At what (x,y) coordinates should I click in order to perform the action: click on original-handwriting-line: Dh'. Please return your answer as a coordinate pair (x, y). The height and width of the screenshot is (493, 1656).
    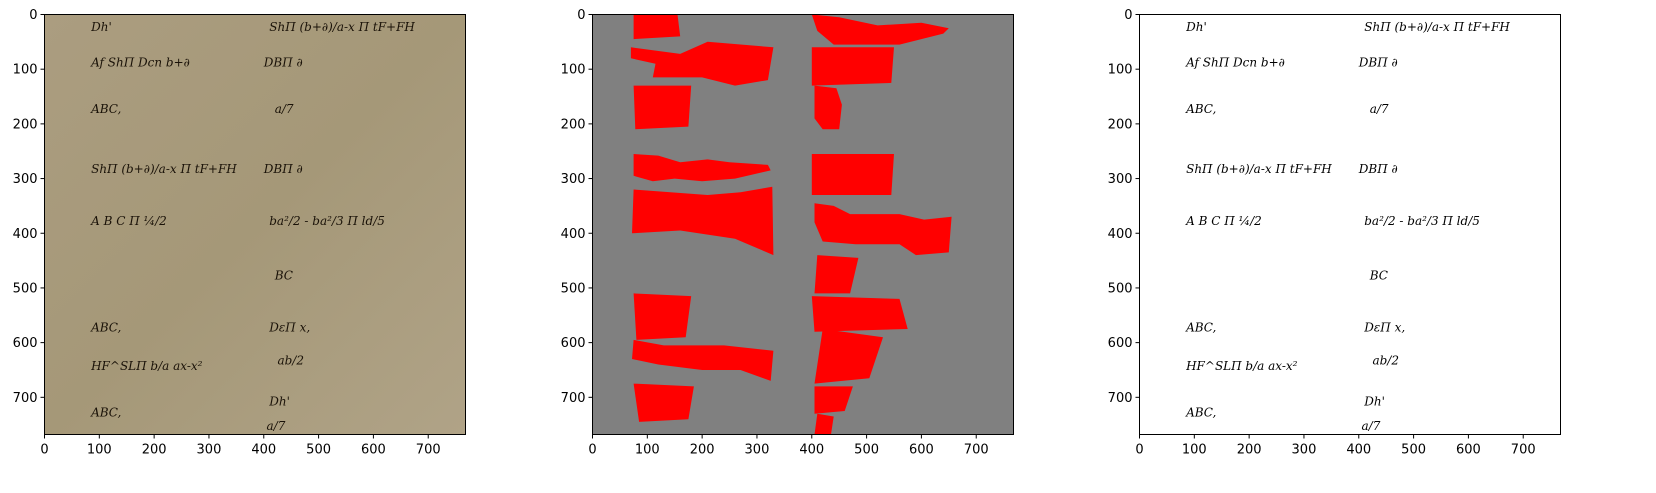
    Looking at the image, I should click on (101, 27).